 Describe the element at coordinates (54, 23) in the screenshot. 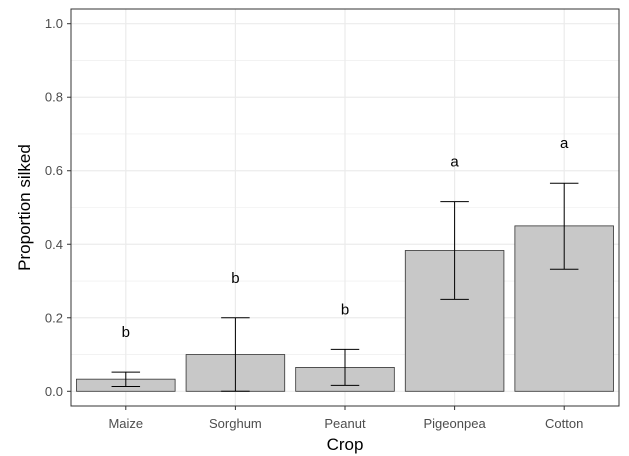

I see `y-tick-label: 1.0` at that location.